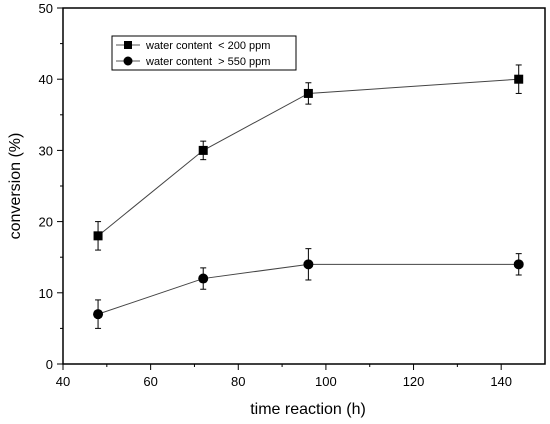  I want to click on y-tick-label: 30, so click(46, 150).